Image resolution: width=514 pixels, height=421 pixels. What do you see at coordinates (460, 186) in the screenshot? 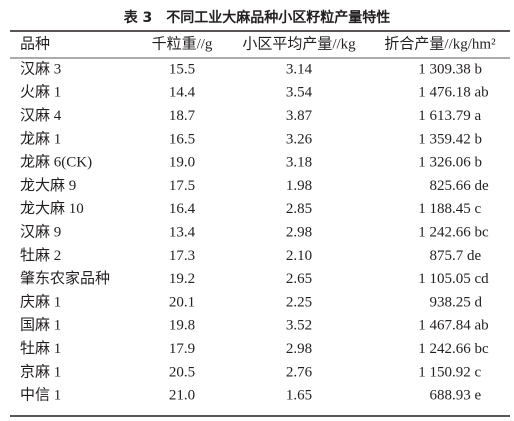
I see `converted-yield-cell: 825.66 de` at bounding box center [460, 186].